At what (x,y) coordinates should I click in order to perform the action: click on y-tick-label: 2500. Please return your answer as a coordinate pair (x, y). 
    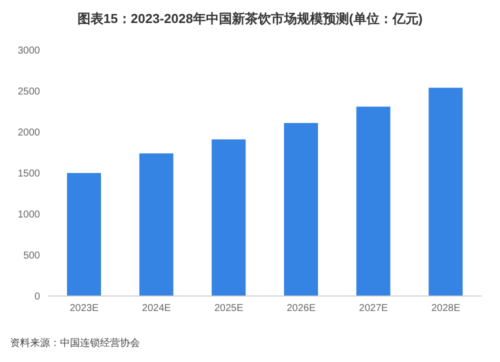
    Looking at the image, I should click on (29, 92).